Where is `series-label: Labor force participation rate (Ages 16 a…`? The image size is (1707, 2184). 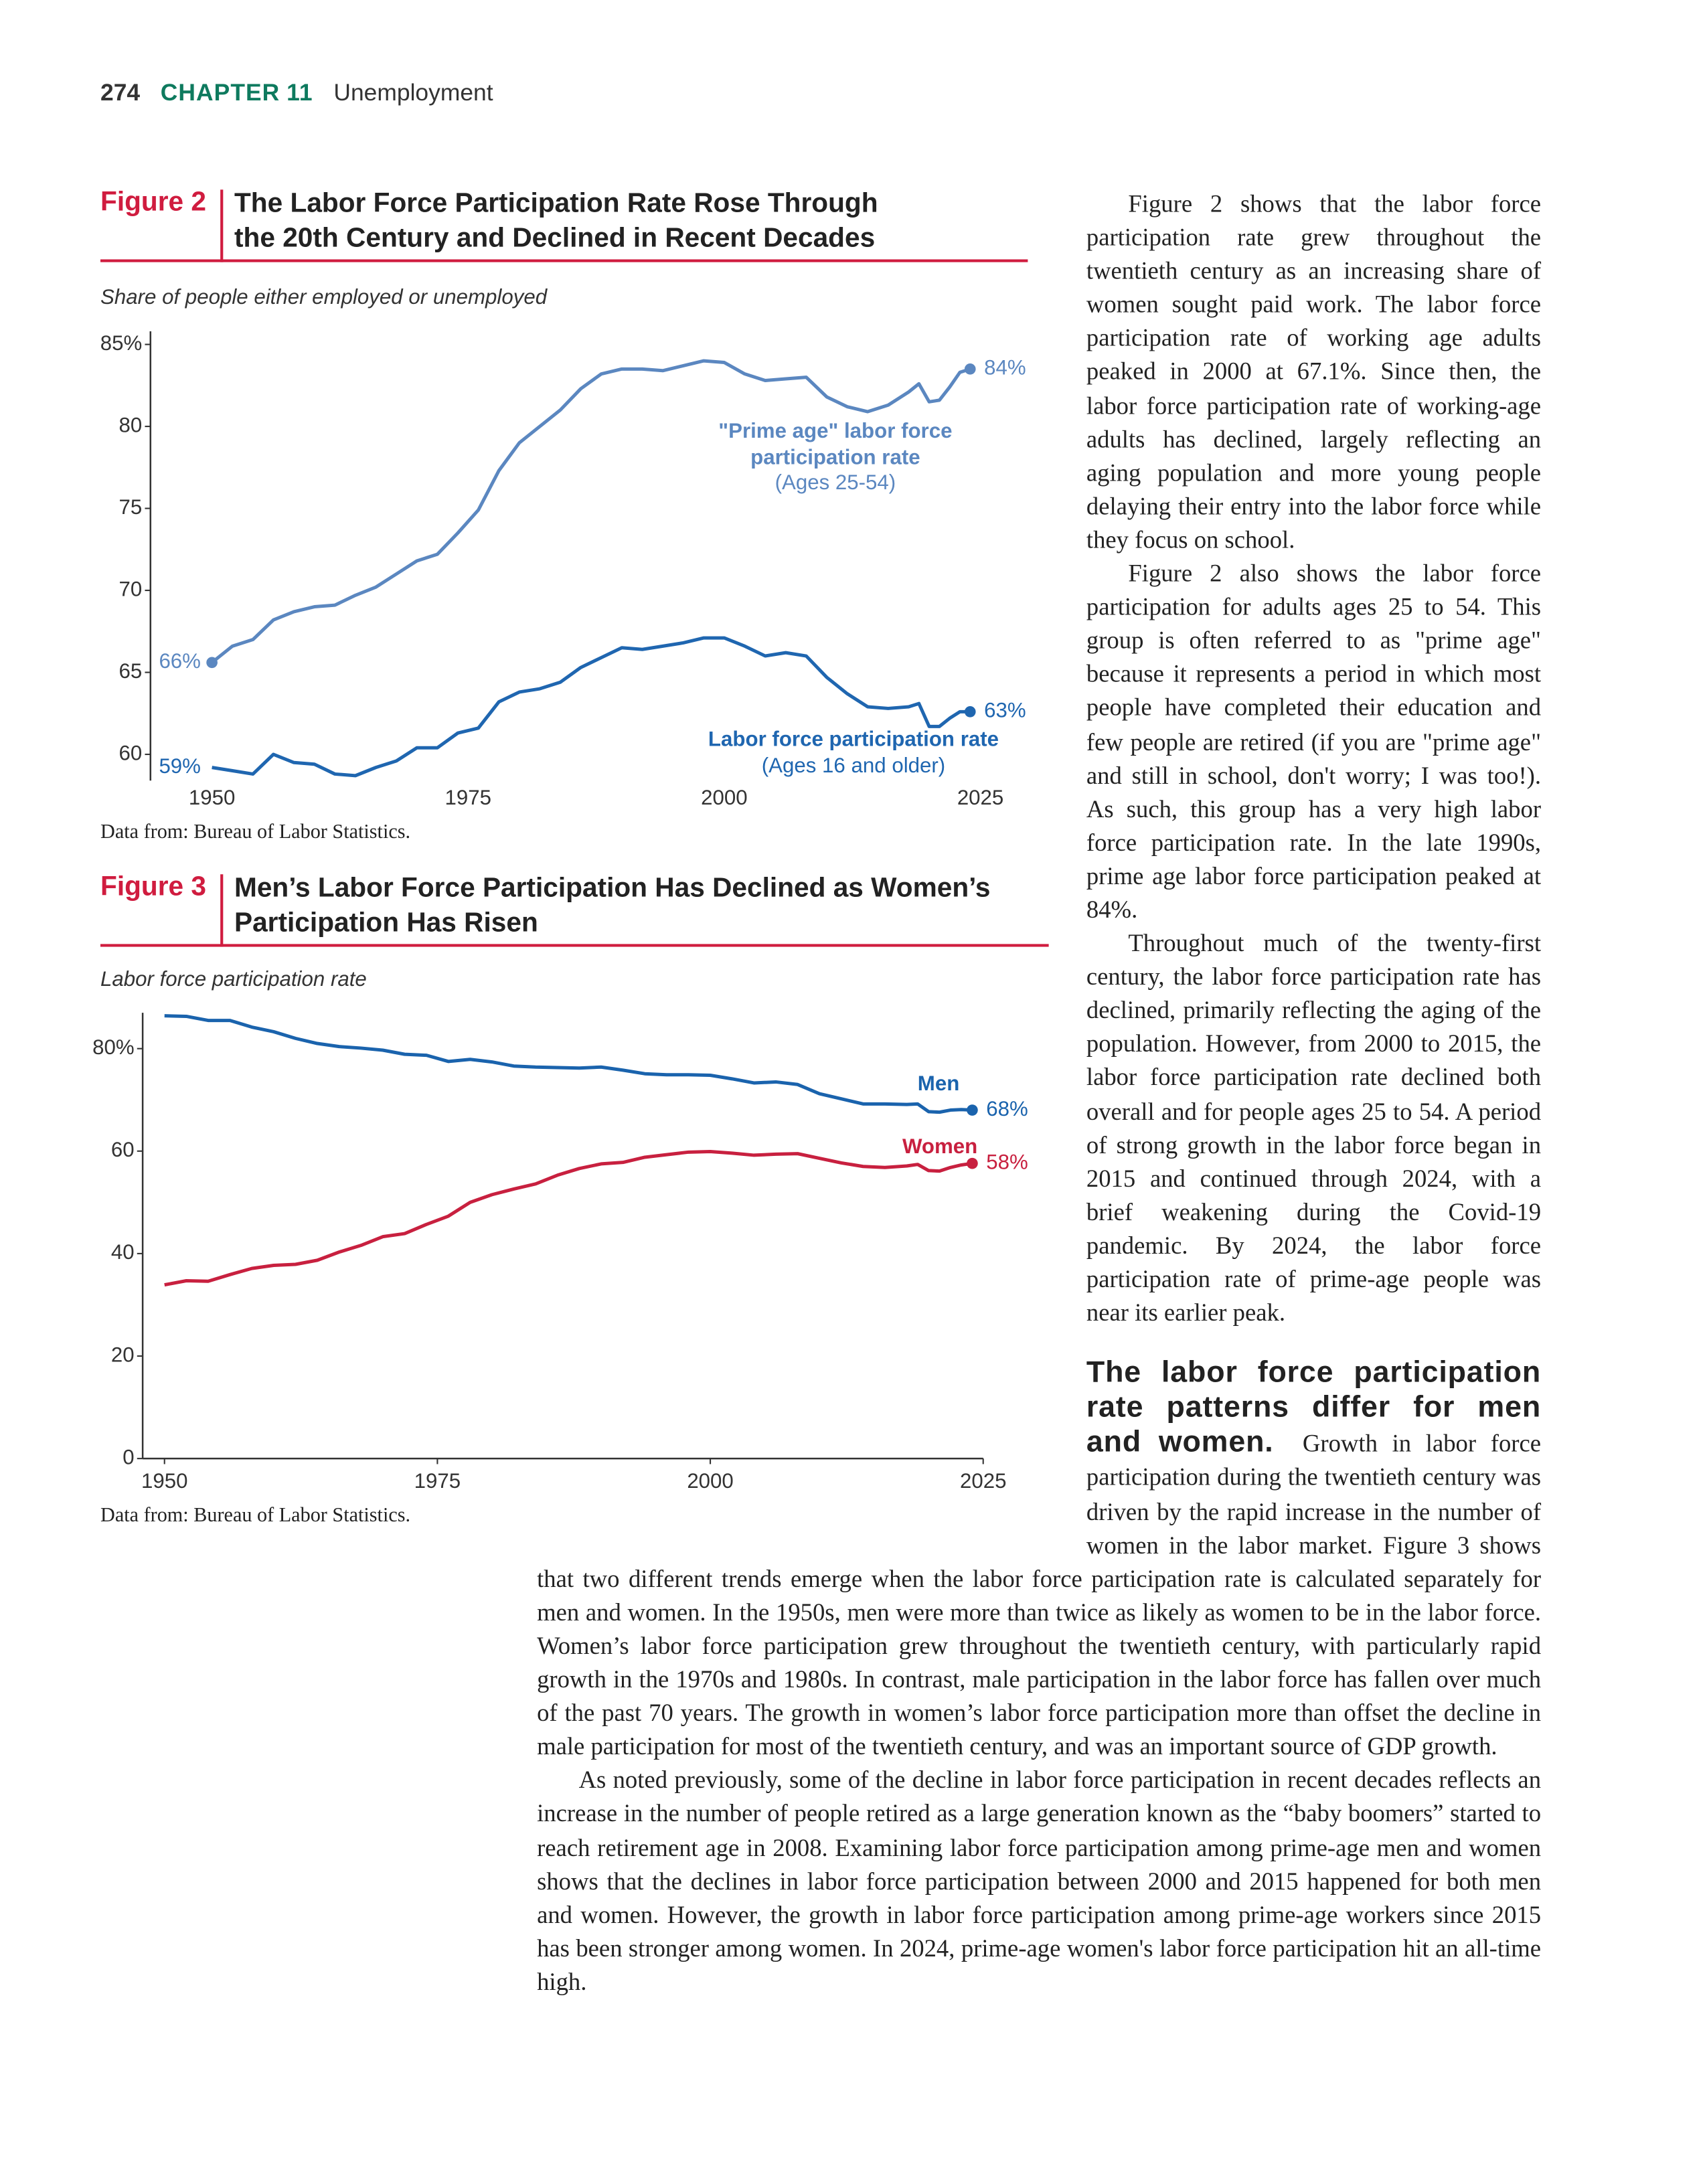 series-label: Labor force participation rate (Ages 16 a… is located at coordinates (853, 753).